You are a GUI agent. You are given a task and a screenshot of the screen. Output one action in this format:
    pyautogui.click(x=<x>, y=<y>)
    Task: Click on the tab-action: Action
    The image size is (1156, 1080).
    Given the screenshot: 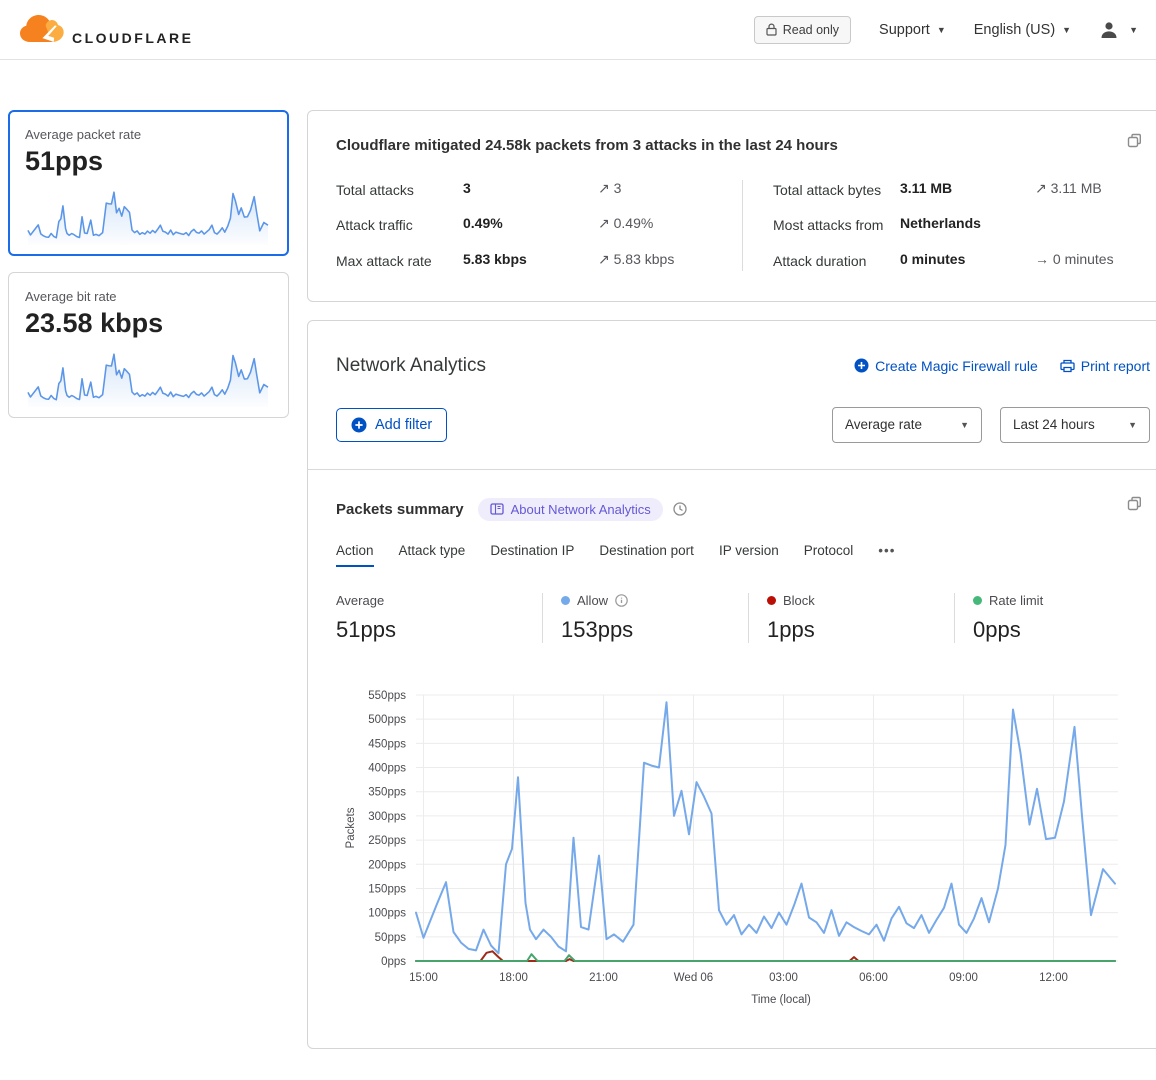 What is the action you would take?
    pyautogui.click(x=355, y=555)
    